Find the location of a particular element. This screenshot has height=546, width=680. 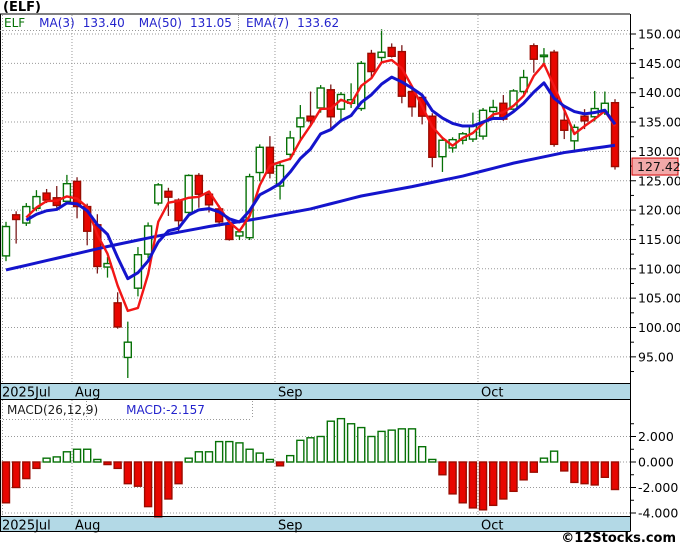

last-price-text: 127.42 is located at coordinates (658, 166).